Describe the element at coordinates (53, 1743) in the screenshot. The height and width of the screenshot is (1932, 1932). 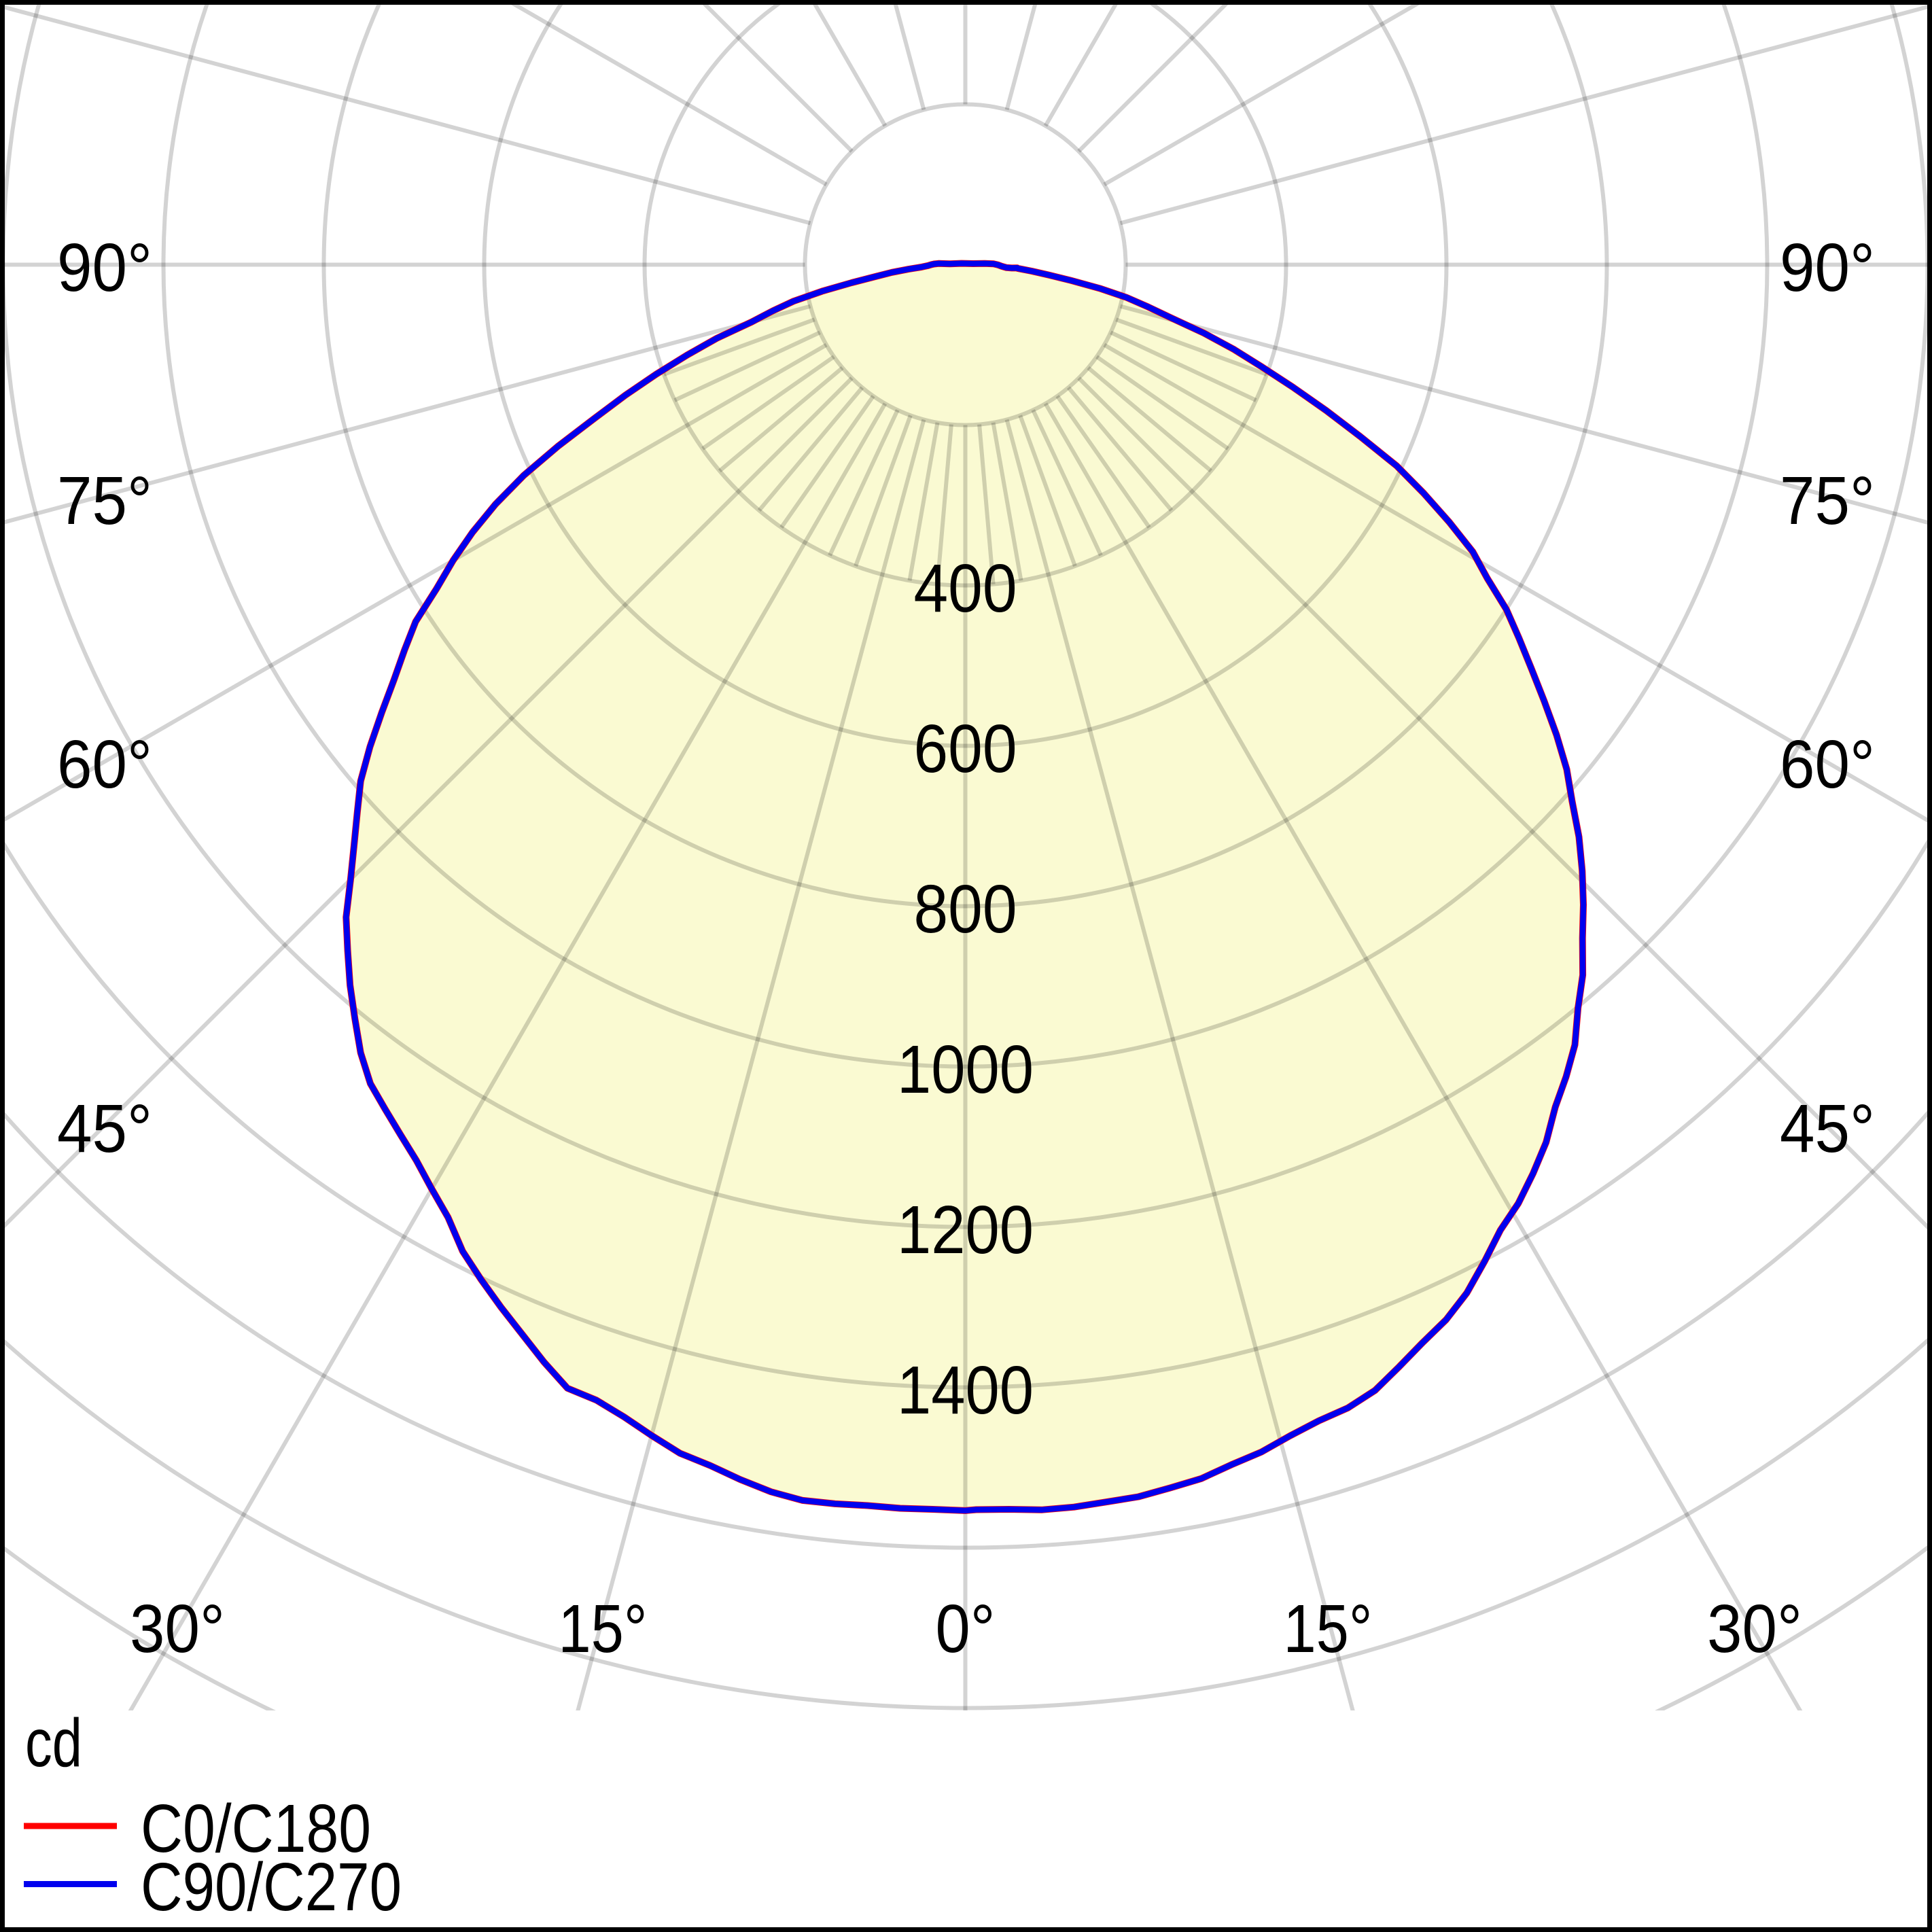
I see `svg-text: cd` at that location.